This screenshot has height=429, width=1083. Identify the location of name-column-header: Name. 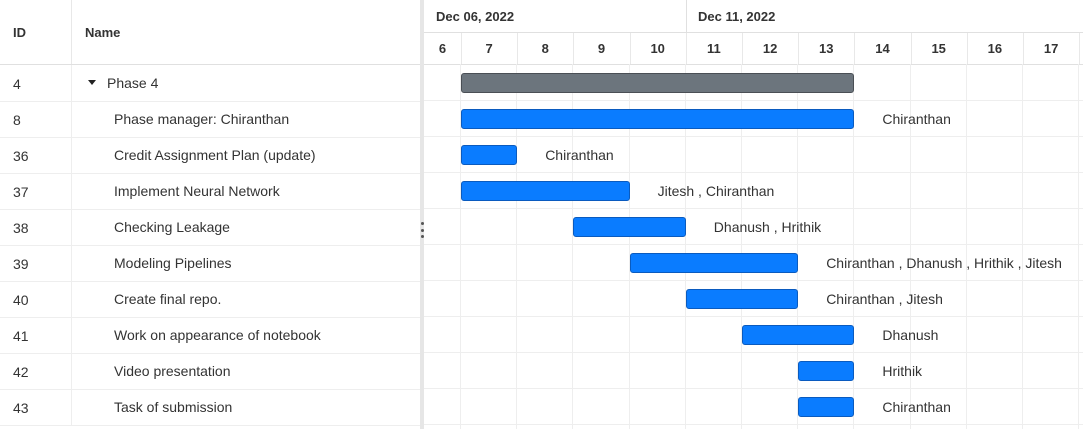
(246, 32).